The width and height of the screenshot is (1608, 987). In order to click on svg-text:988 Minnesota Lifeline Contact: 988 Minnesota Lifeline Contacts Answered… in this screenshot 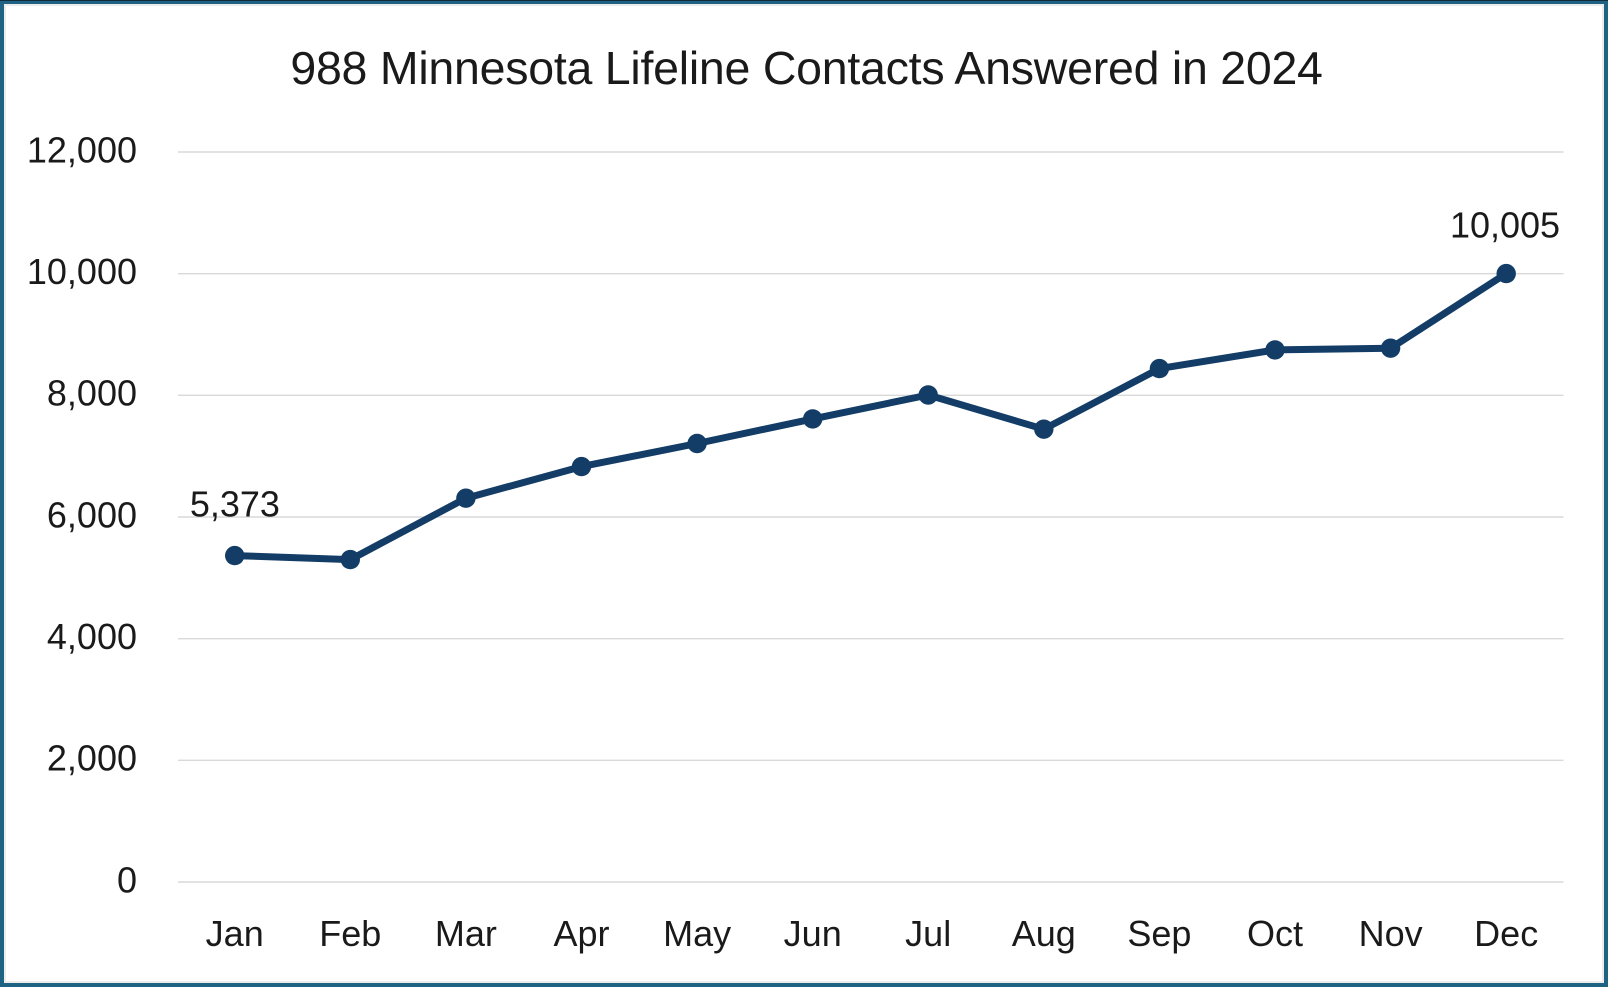, I will do `click(806, 68)`.